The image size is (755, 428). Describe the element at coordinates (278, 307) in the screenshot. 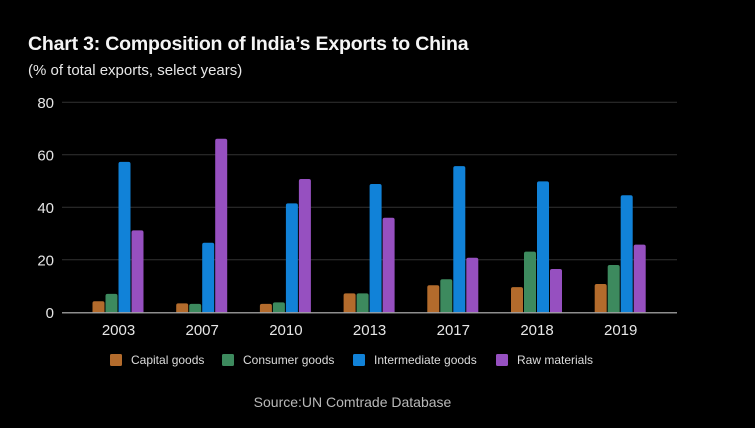

I see `bar-consumer-goods-2010: Consumer goods 2010: 3.8` at that location.